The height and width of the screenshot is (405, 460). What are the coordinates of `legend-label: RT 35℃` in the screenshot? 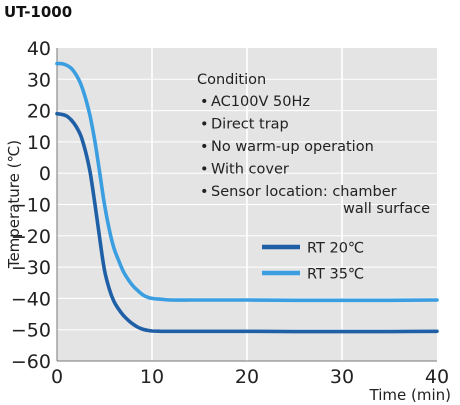 It's located at (335, 275).